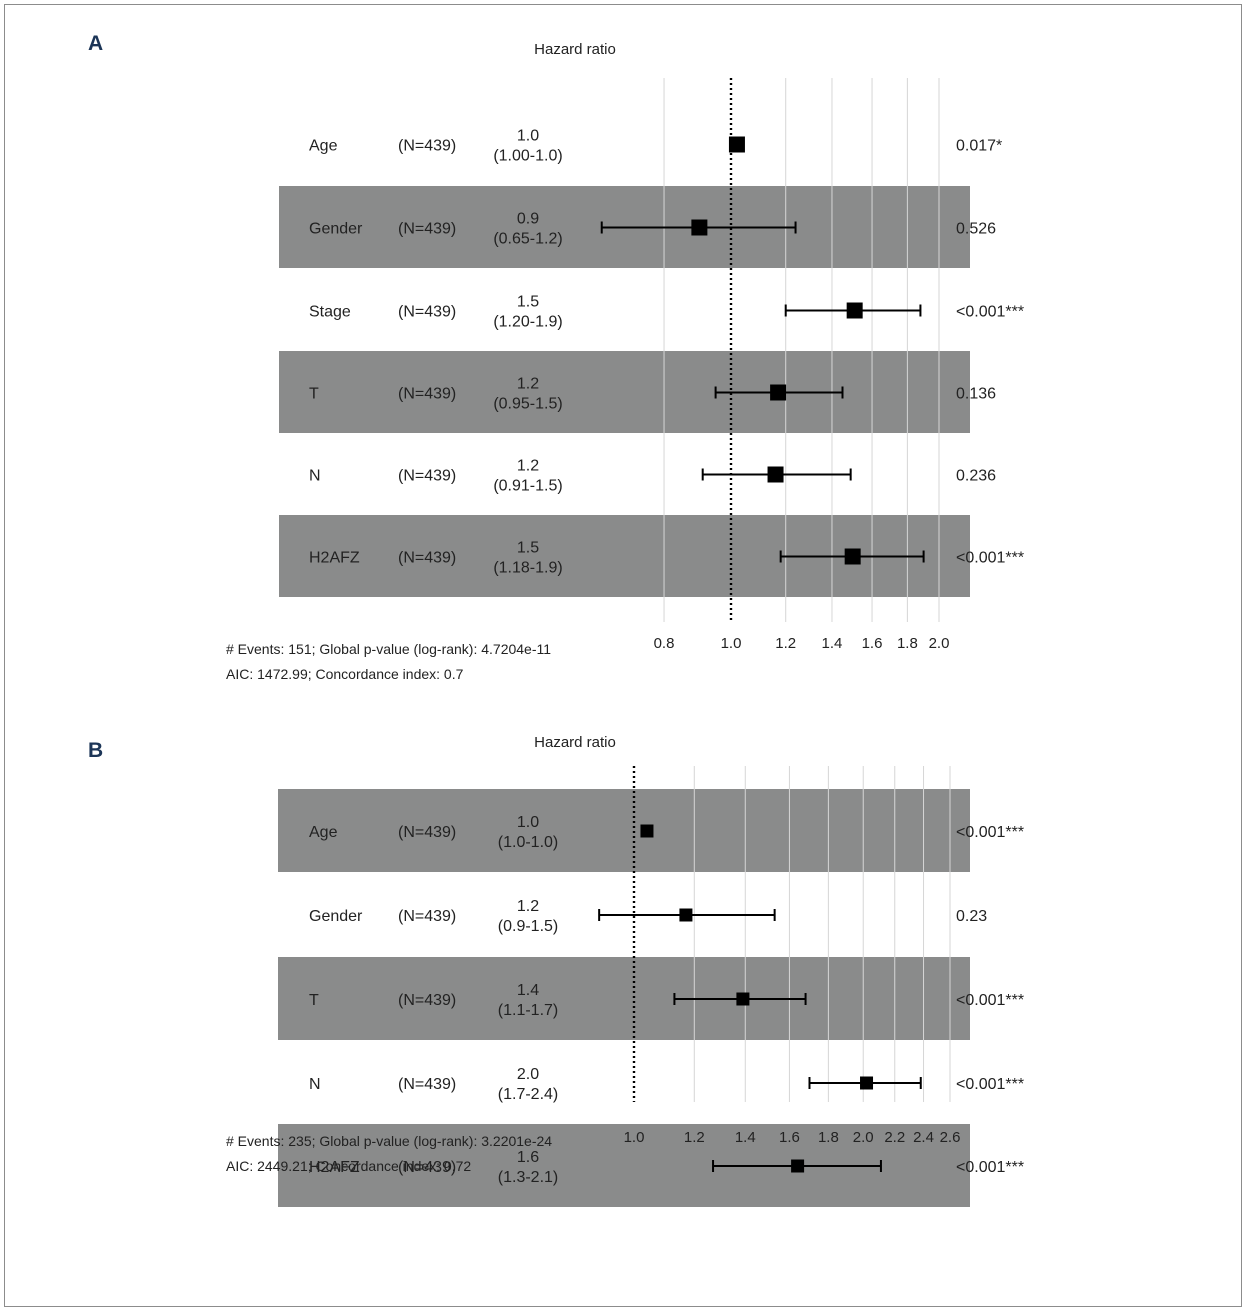 The width and height of the screenshot is (1247, 1311). I want to click on row-p-value: 0.23, so click(971, 916).